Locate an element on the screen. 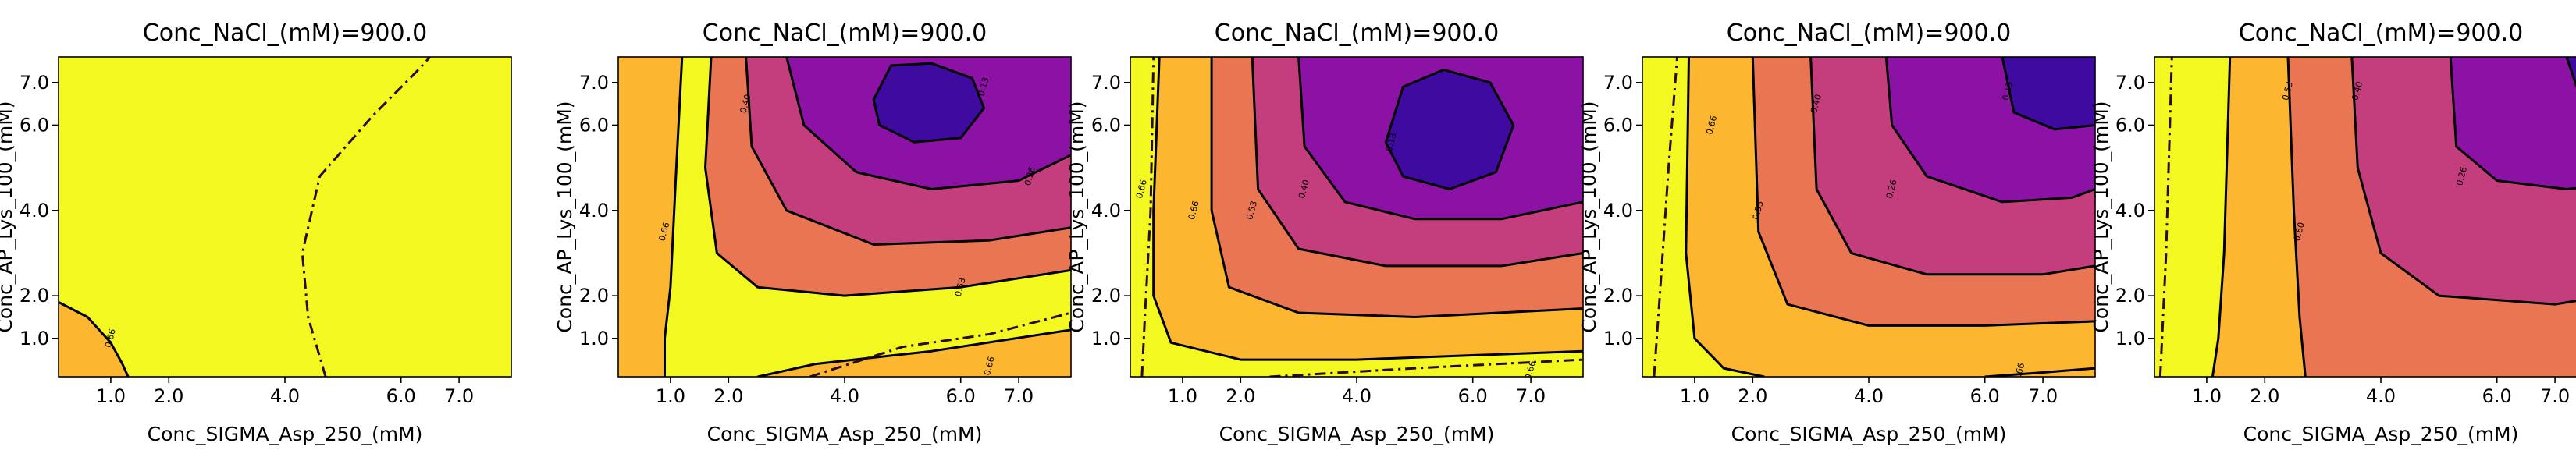 This screenshot has height=468, width=2576. plot-area: 0.66 is located at coordinates (285, 217).